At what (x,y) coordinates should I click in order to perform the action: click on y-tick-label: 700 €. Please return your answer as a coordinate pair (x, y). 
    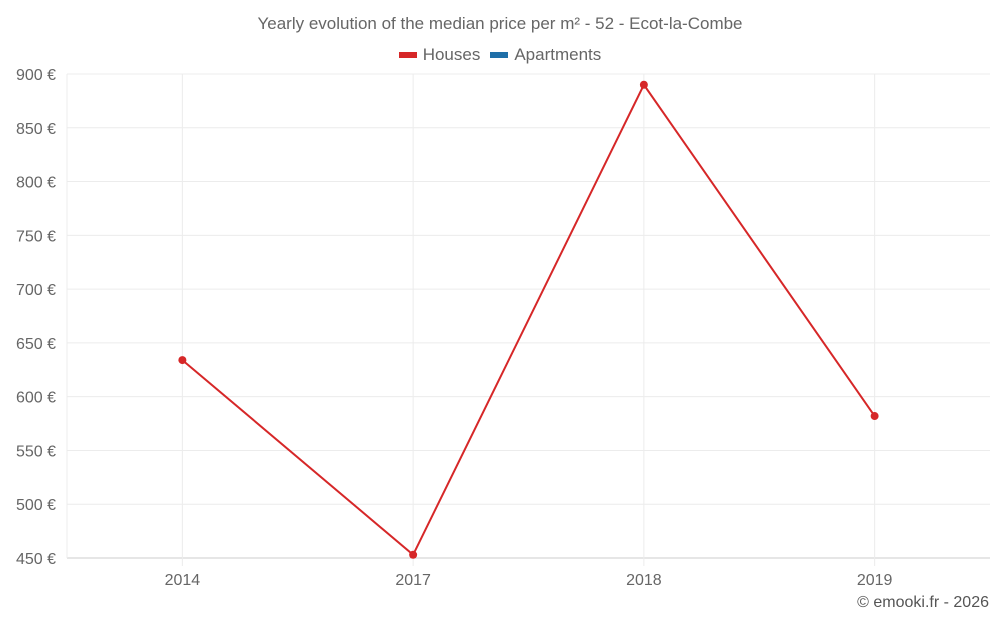
    Looking at the image, I should click on (36, 290).